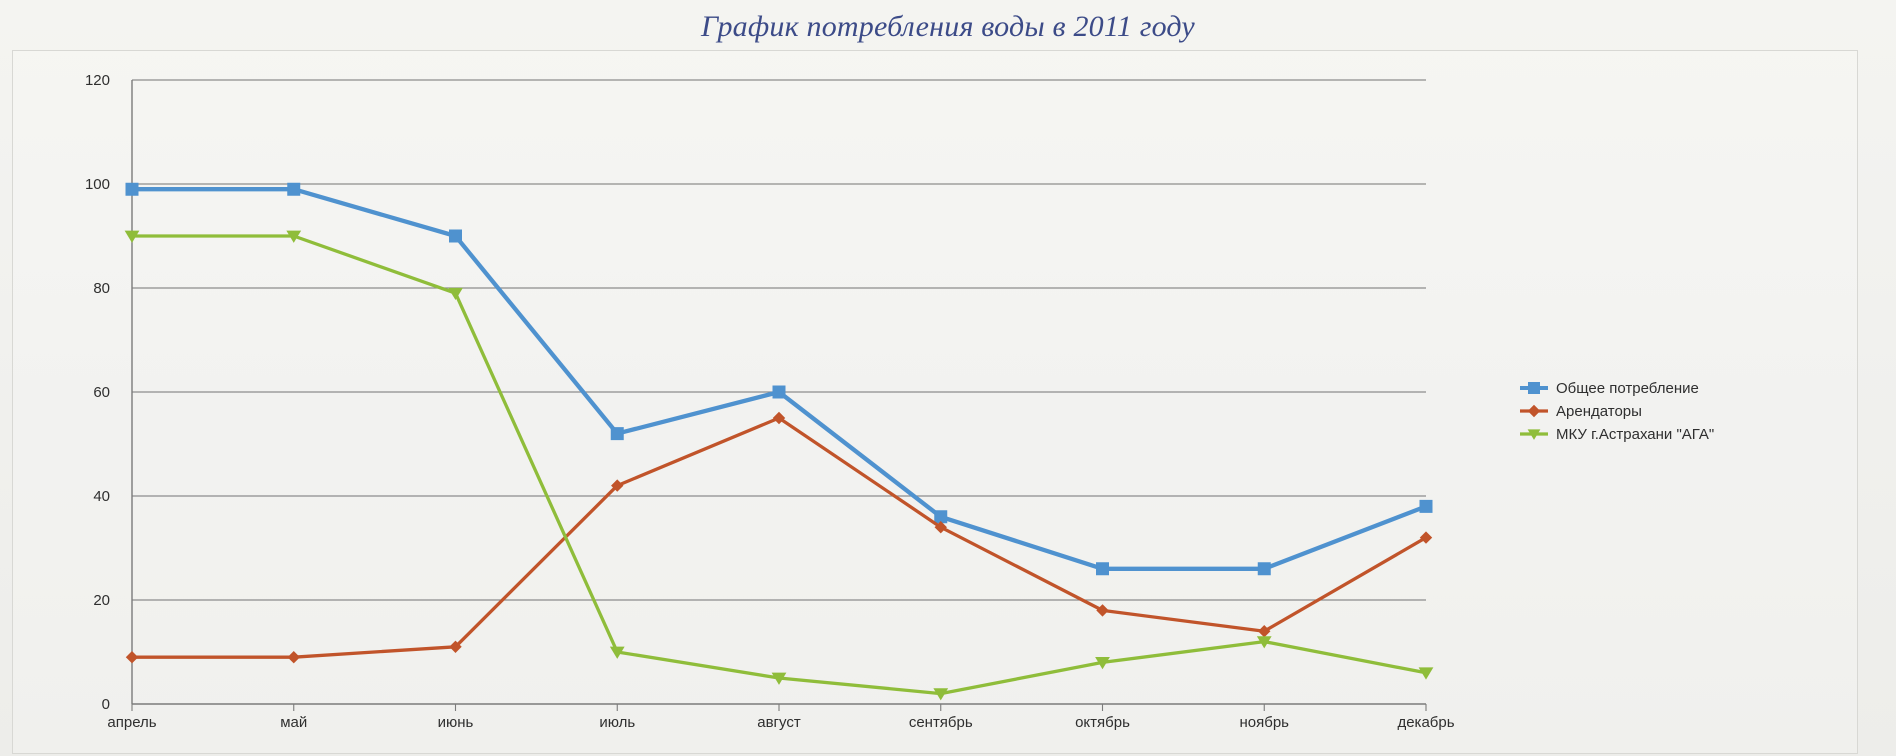  Describe the element at coordinates (1425, 722) in the screenshot. I see `x-tick-label-8: декабрь` at that location.